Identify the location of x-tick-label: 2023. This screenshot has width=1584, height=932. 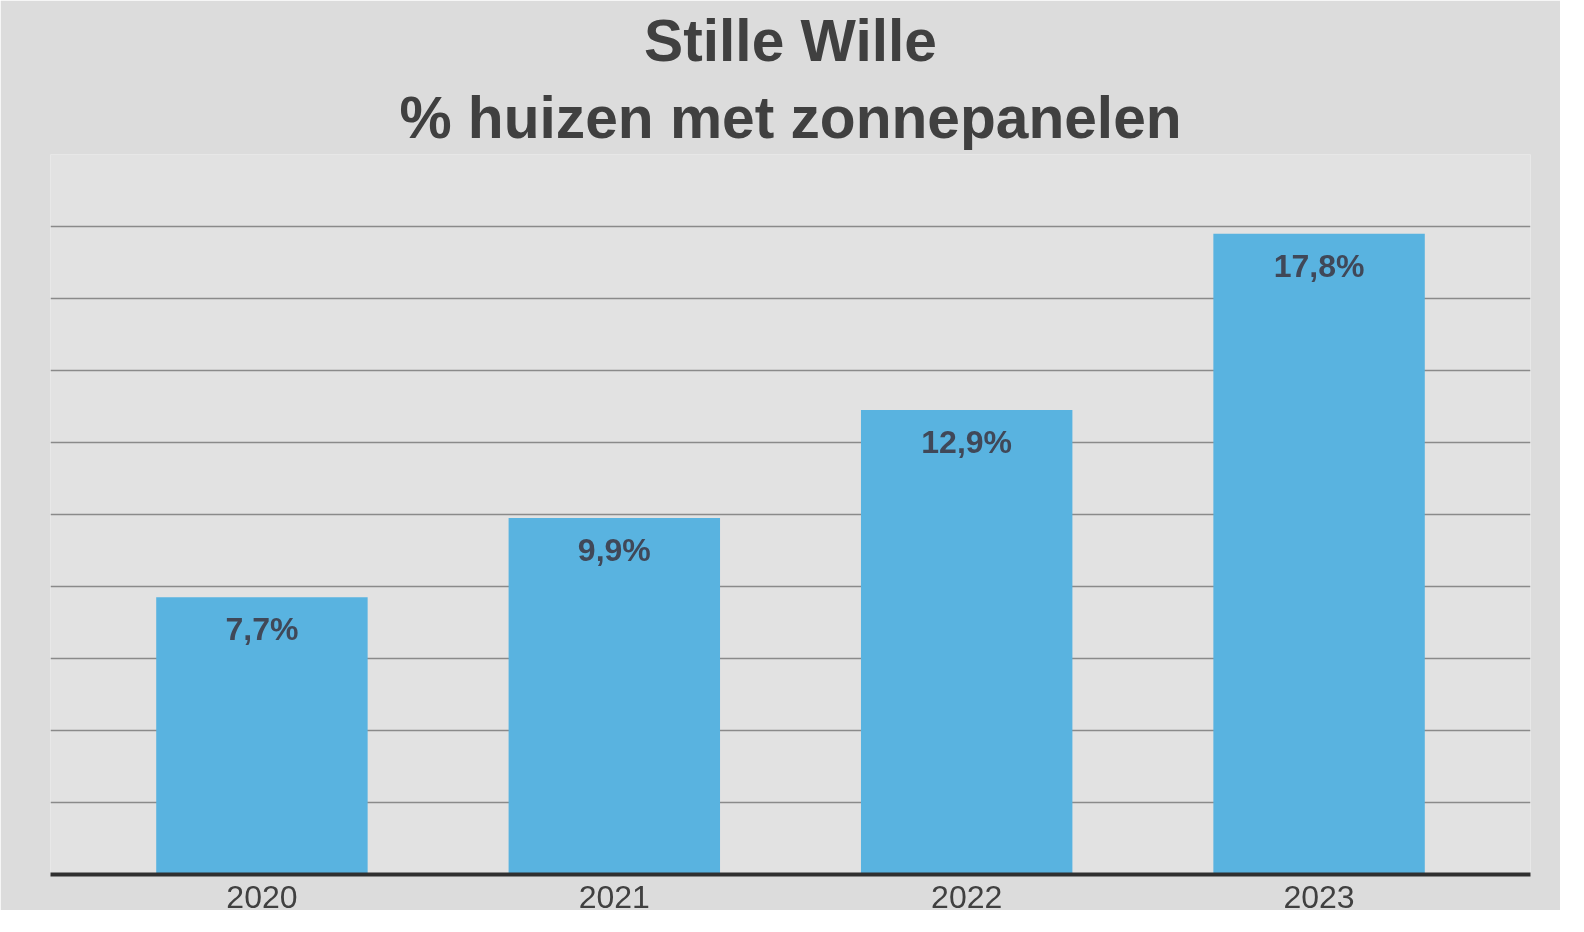
(1319, 896).